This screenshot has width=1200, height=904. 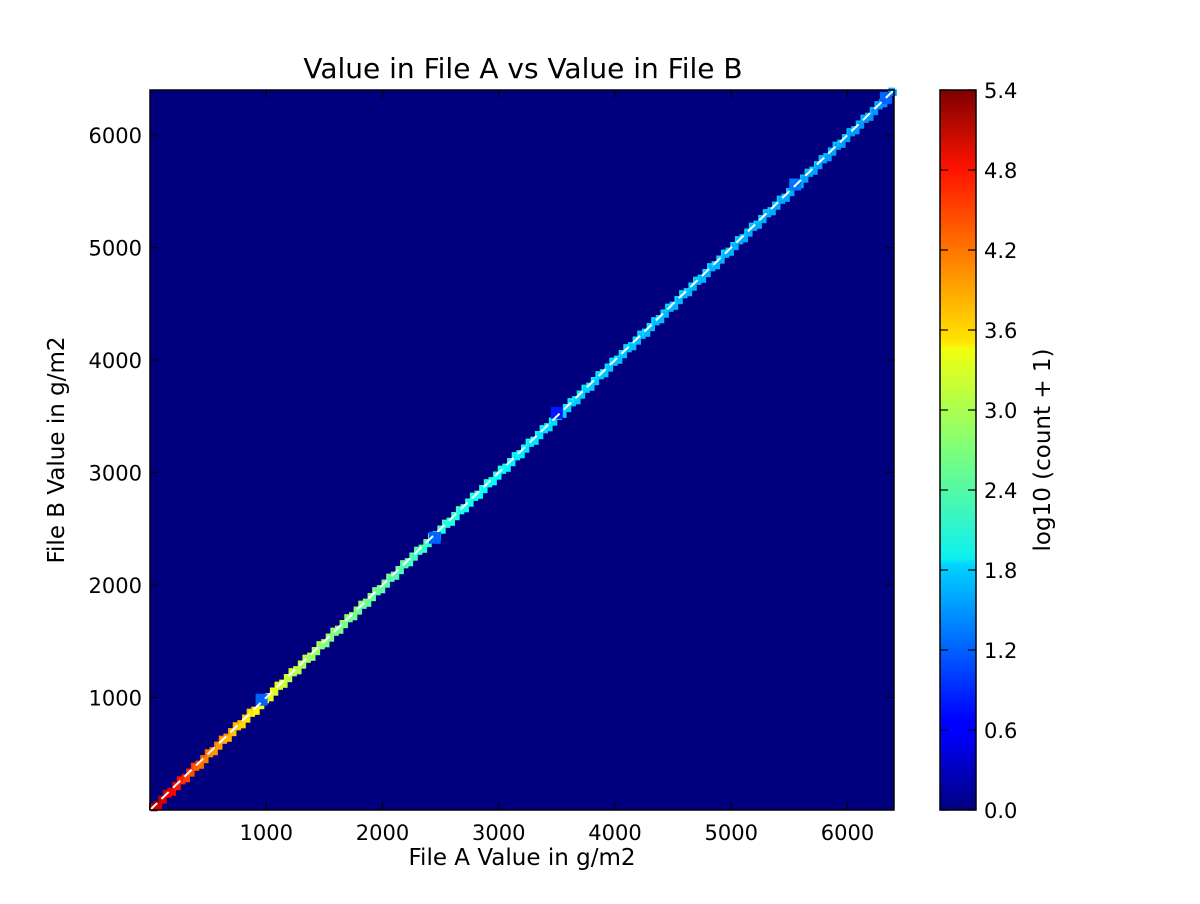 What do you see at coordinates (1000, 811) in the screenshot?
I see `colorbar-tick-label: 0.0` at bounding box center [1000, 811].